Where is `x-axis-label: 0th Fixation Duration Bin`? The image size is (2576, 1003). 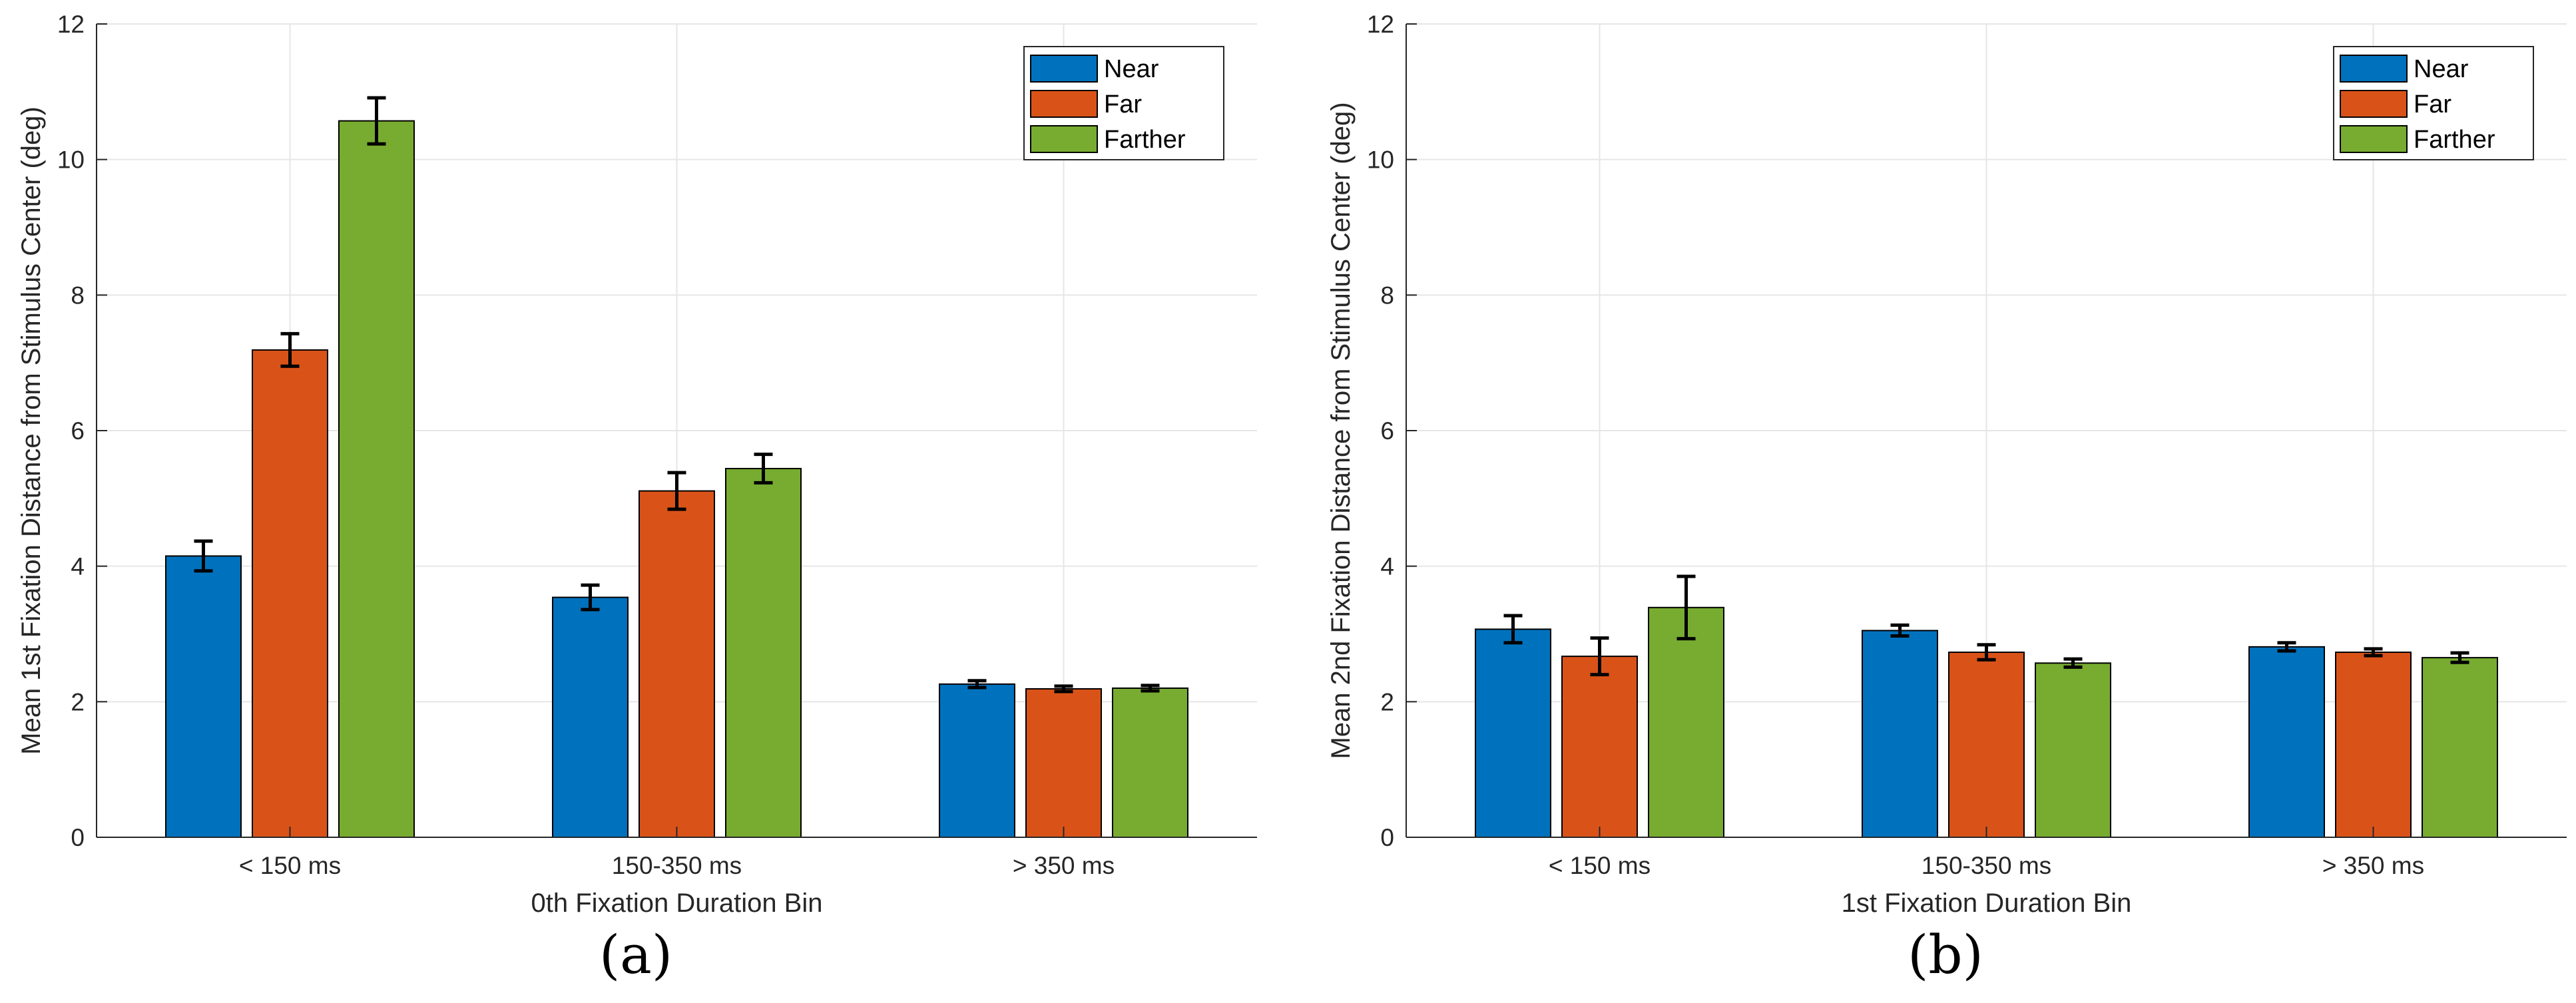
x-axis-label: 0th Fixation Duration Bin is located at coordinates (677, 903).